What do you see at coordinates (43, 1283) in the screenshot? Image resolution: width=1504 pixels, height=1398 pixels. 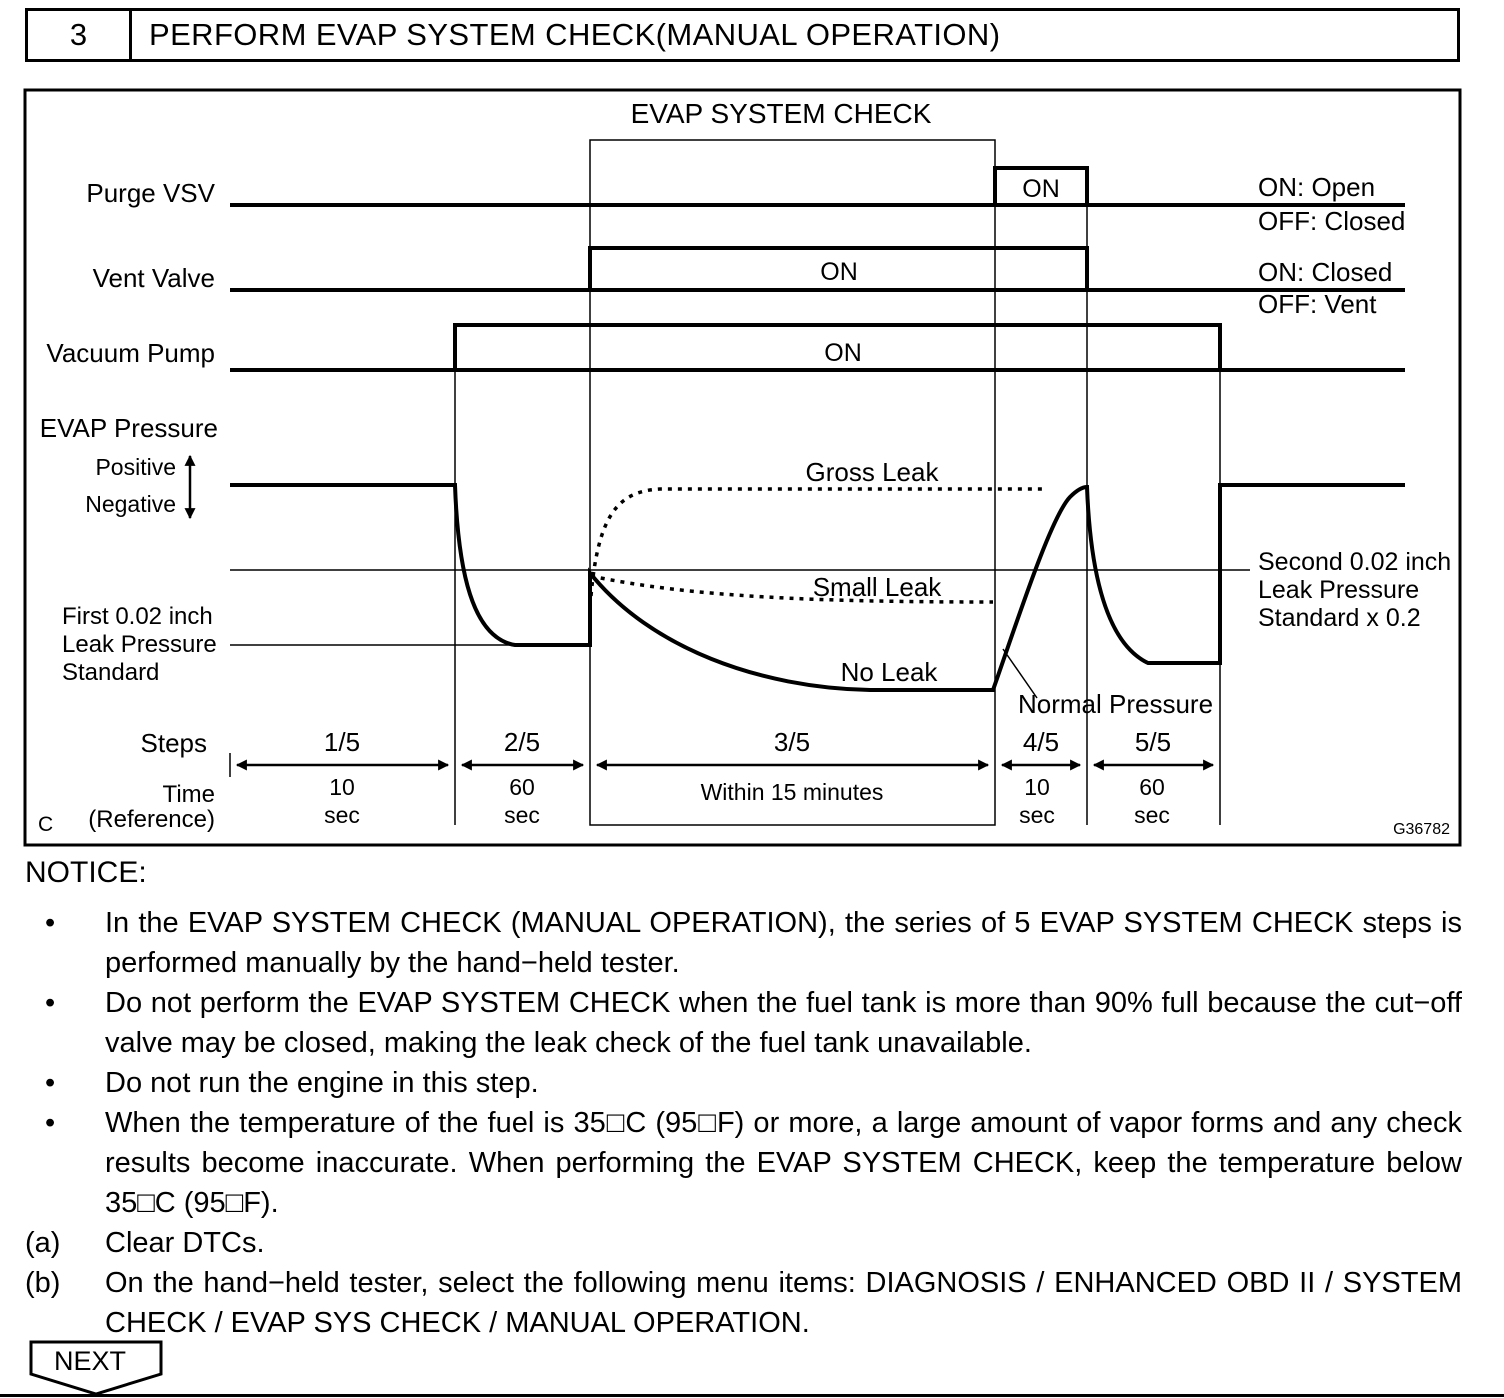 I see `procedure-step-marker: (b)` at bounding box center [43, 1283].